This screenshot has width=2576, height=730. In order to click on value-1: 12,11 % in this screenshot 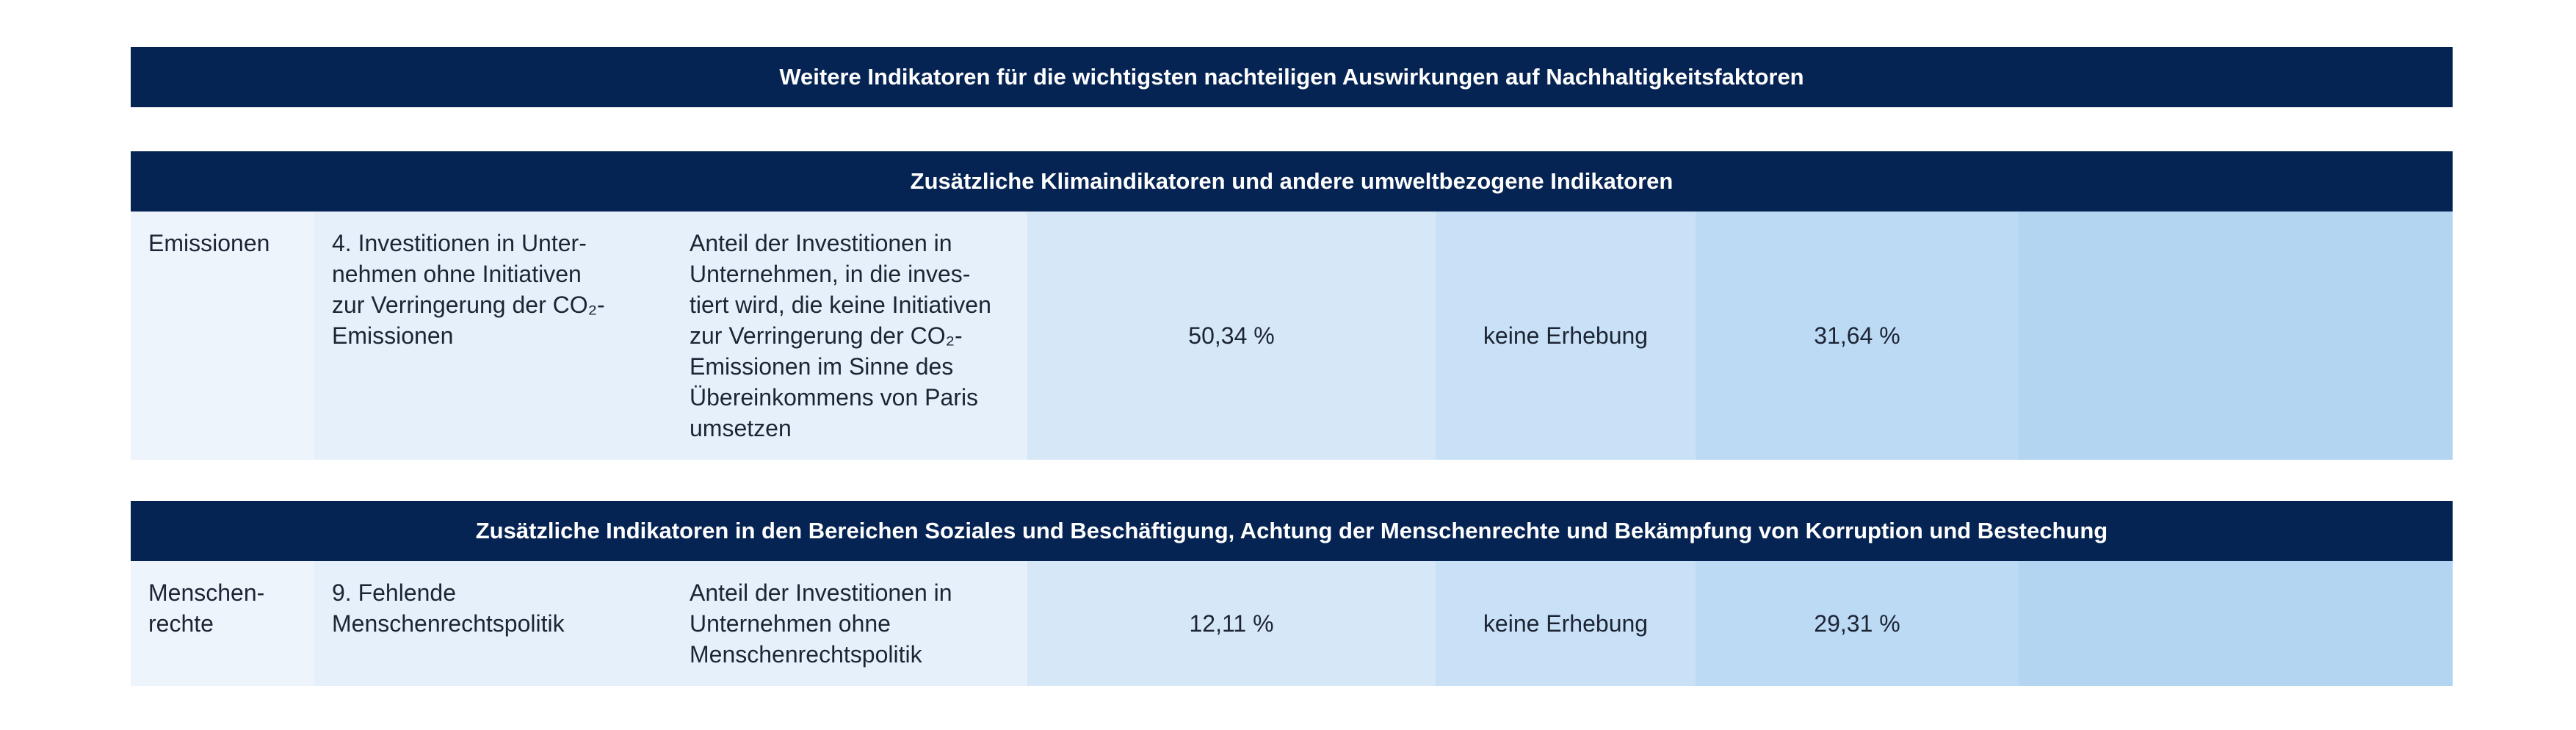, I will do `click(1231, 623)`.